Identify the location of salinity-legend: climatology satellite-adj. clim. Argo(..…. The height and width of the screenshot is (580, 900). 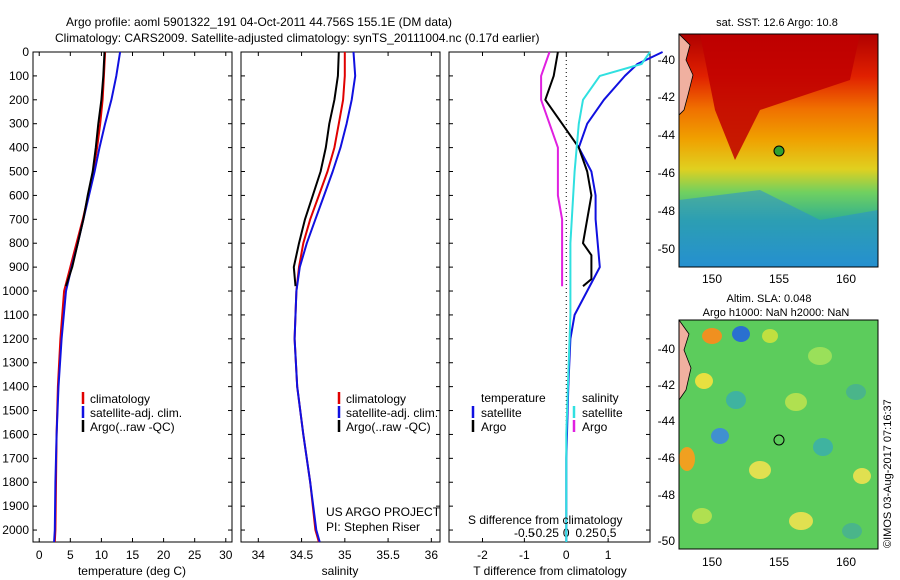
(387, 413).